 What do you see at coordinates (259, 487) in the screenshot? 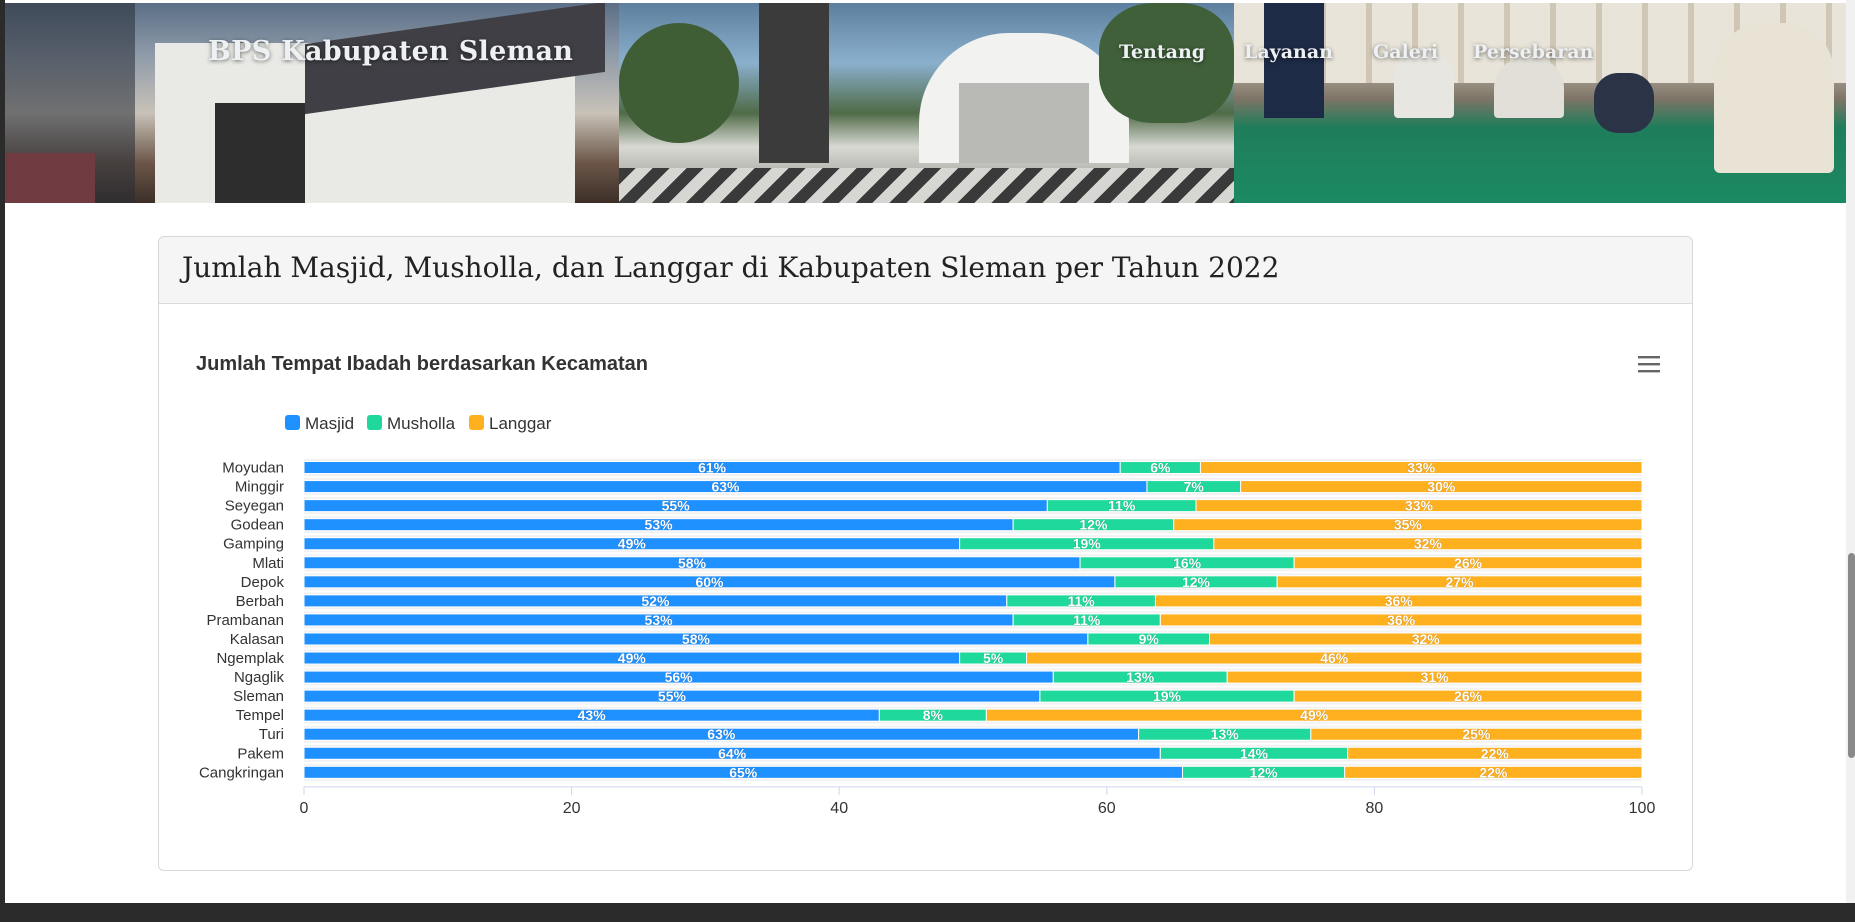
I see `category-label-minggir: Minggir` at bounding box center [259, 487].